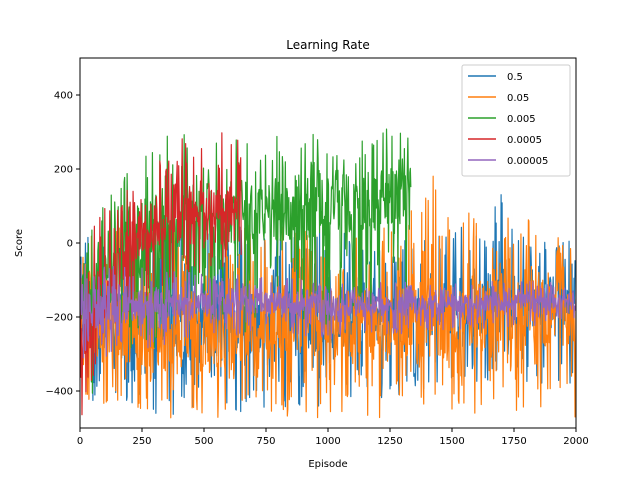 The image size is (640, 480). I want to click on y-axis: −400 −200 0 200 400, so click(63, 244).